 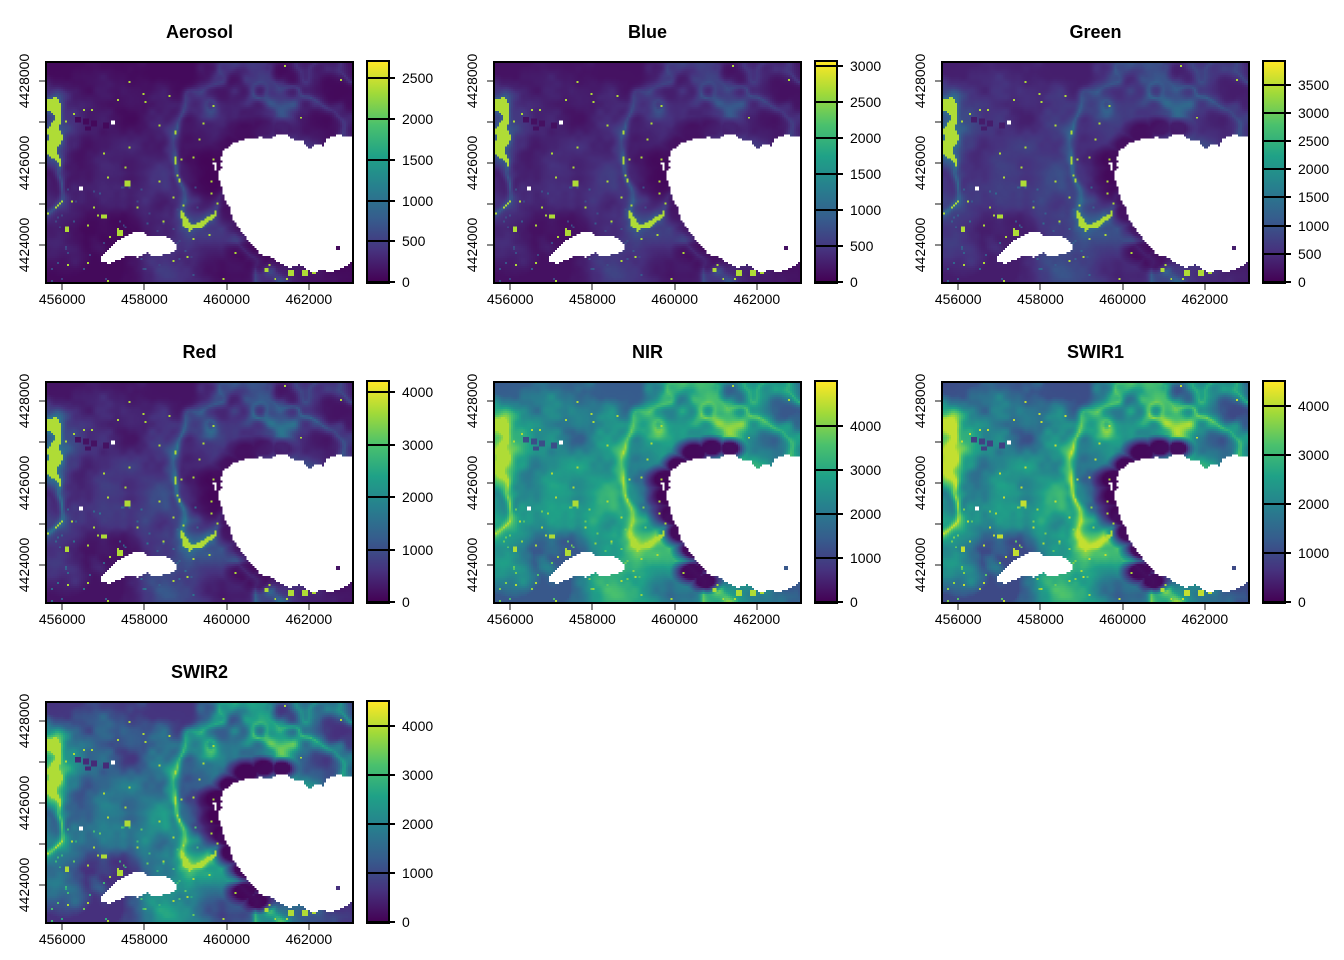 I want to click on panel-title: Aerosol, so click(x=199, y=32).